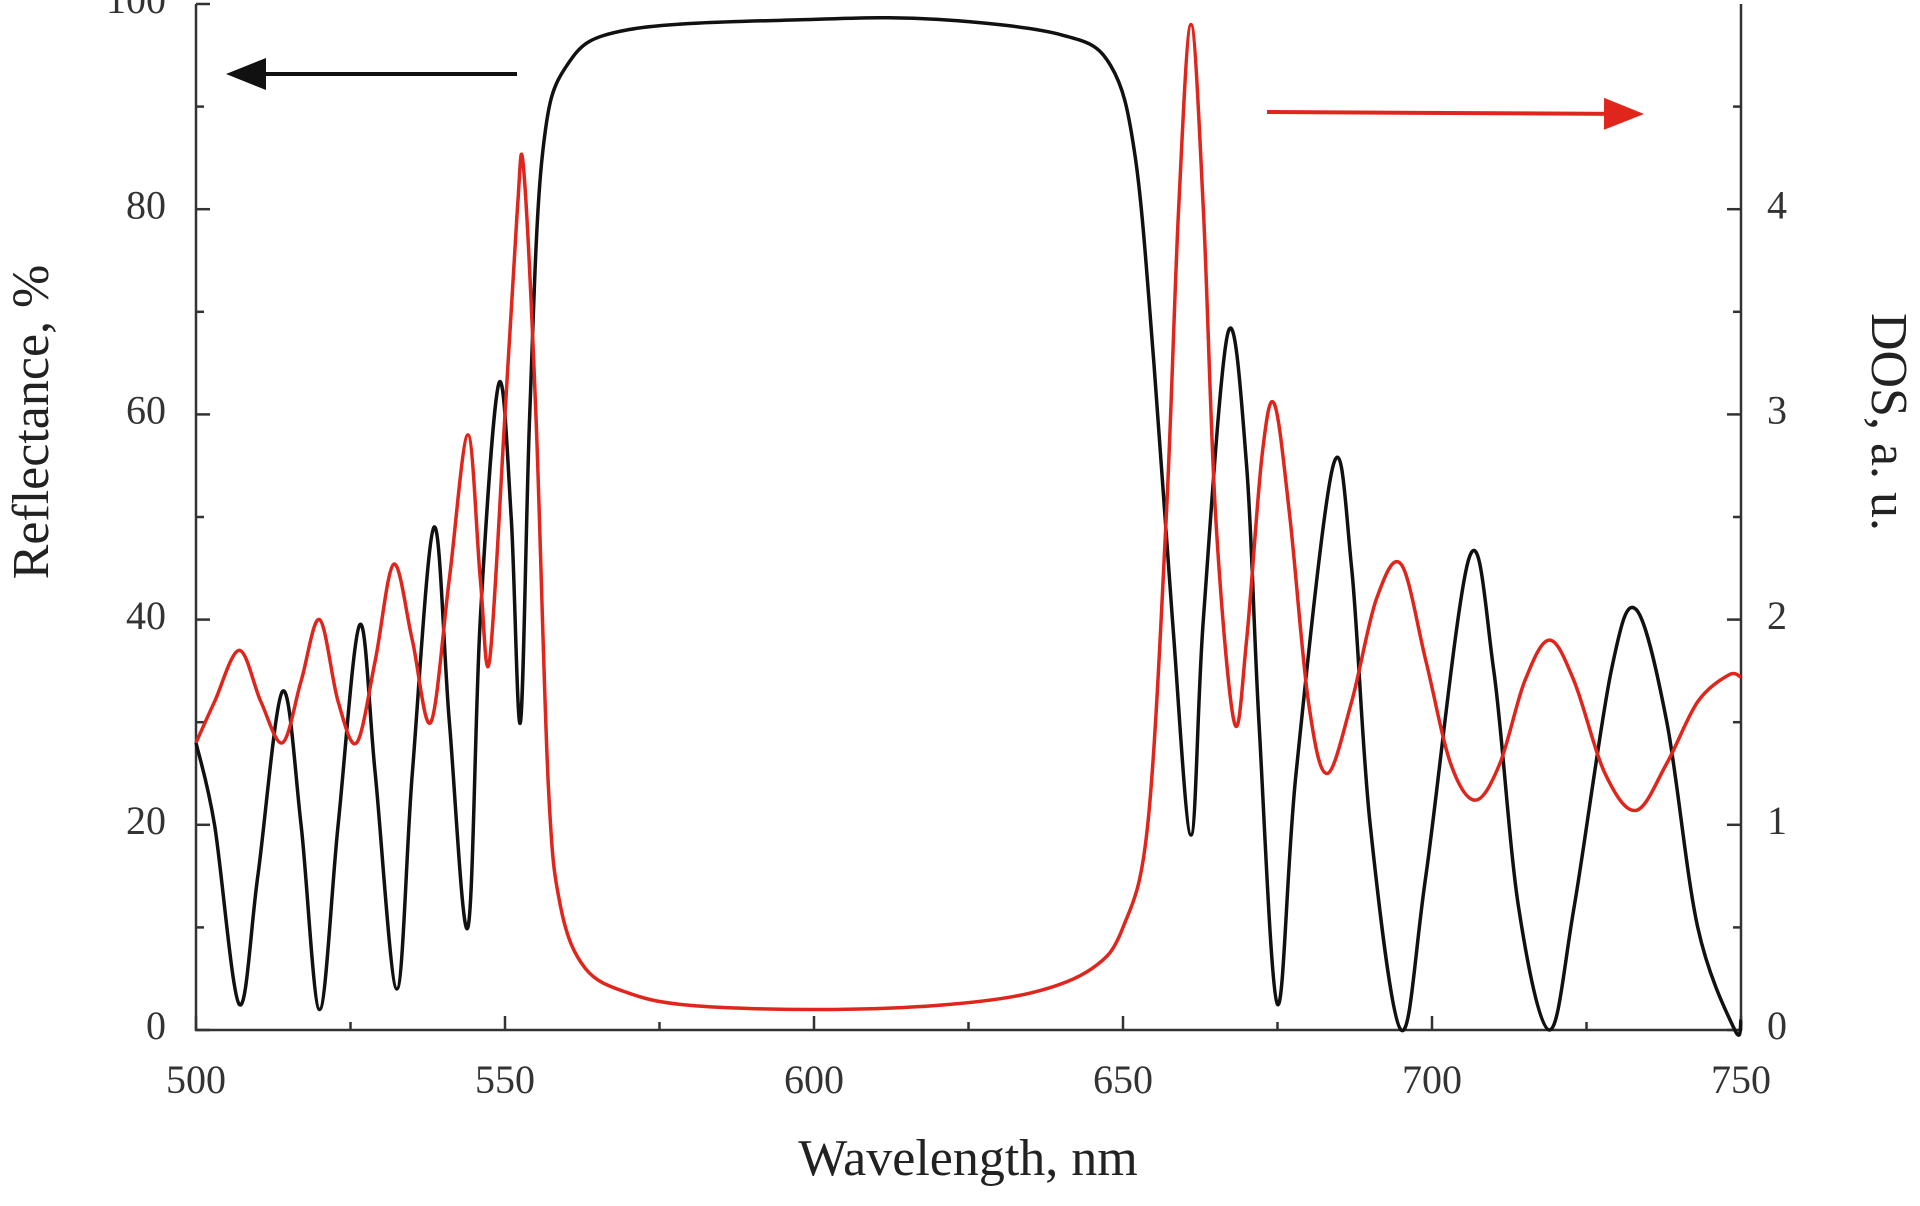  Describe the element at coordinates (146, 410) in the screenshot. I see `y-tick-label: 60` at that location.